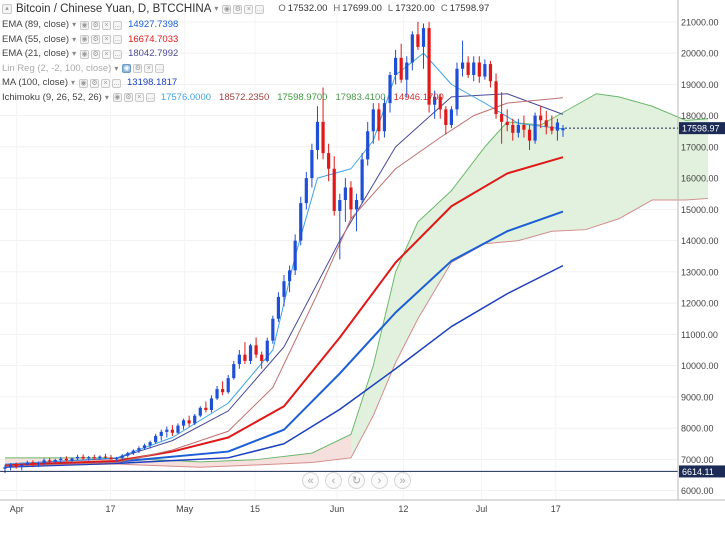 Image resolution: width=725 pixels, height=543 pixels. I want to click on indicator-name: Lin Reg (2, -2, 100, close), so click(57, 68).